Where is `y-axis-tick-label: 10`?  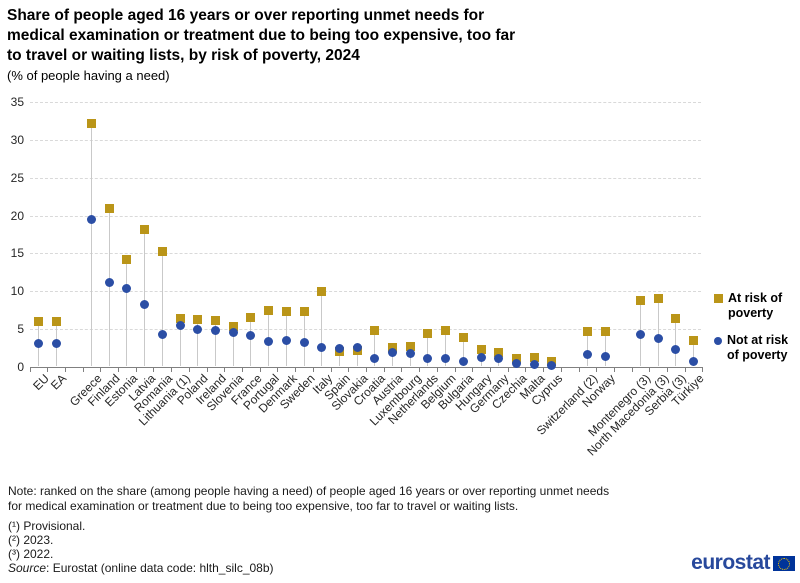 y-axis-tick-label: 10 is located at coordinates (17, 291).